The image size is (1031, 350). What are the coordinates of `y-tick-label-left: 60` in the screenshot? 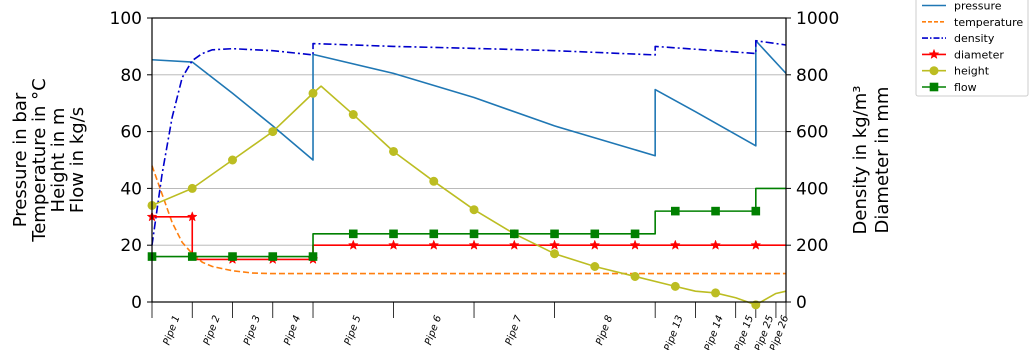 It's located at (131, 133).